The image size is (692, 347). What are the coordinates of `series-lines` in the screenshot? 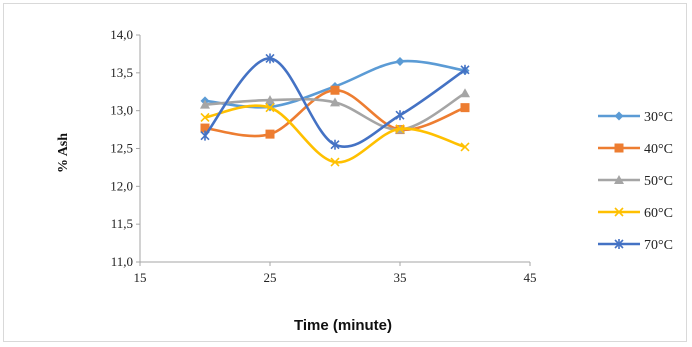 It's located at (335, 110).